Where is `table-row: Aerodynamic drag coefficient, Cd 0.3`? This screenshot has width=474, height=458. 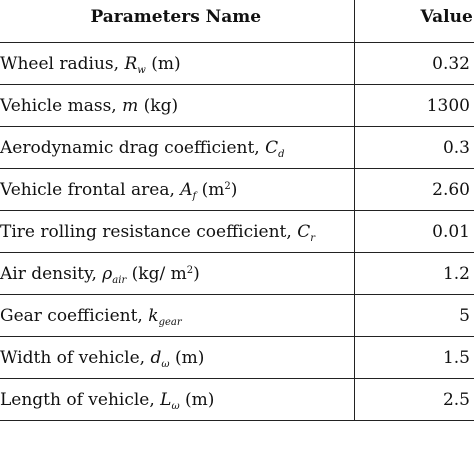
table-row: Aerodynamic drag coefficient, Cd 0.3 is located at coordinates (237, 147).